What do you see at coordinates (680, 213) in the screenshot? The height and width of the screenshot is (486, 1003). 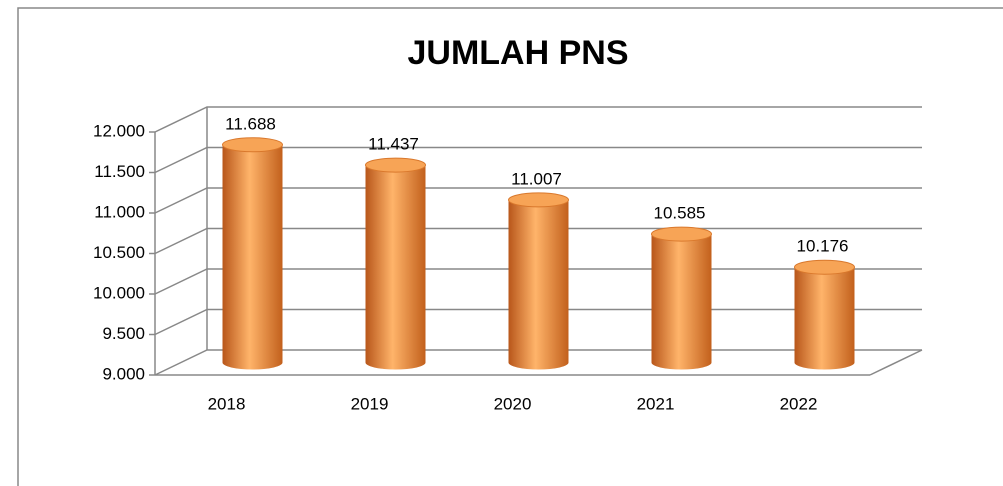 I see `value-label: 10.585` at bounding box center [680, 213].